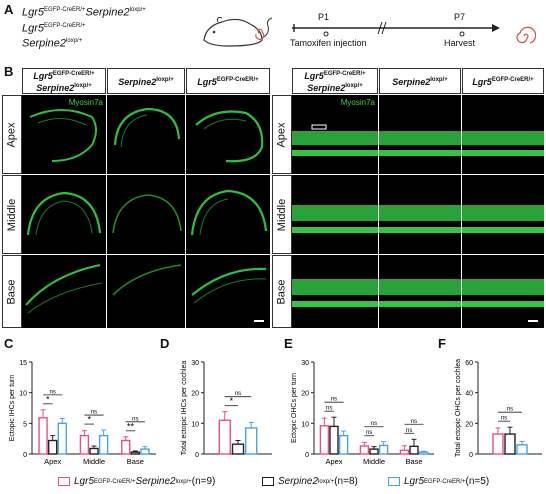 Image resolution: width=546 pixels, height=494 pixels. Describe the element at coordinates (64, 291) in the screenshot. I see `micrograph-base-cko` at that location.